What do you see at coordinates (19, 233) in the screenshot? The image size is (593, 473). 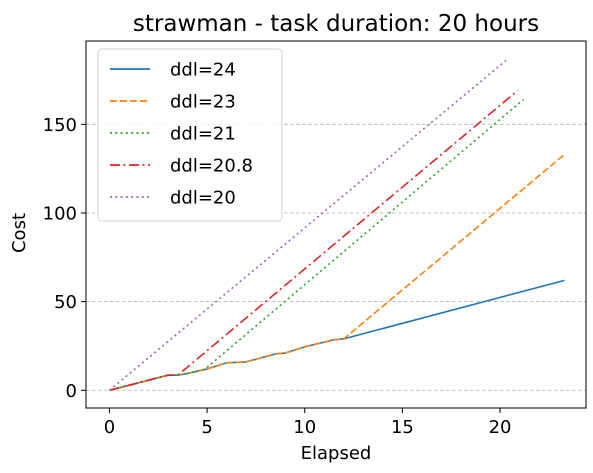 I see `y-axis-label: Cost` at bounding box center [19, 233].